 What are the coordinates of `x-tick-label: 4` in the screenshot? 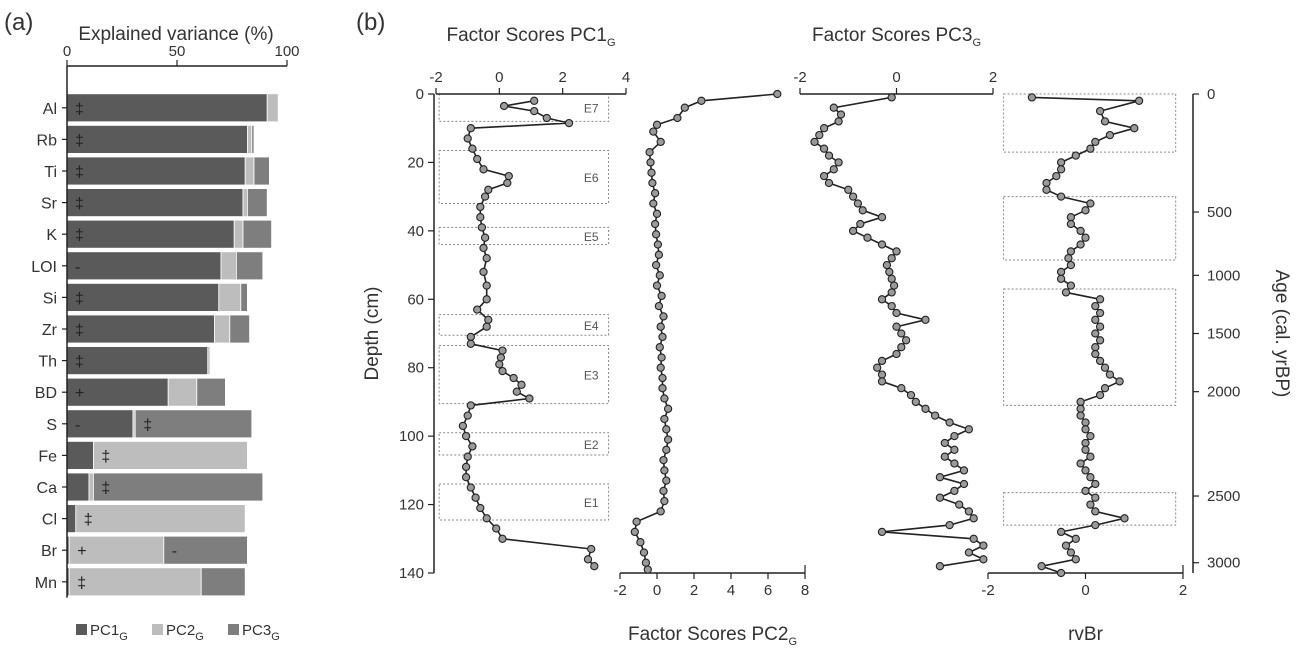 It's located at (626, 77).